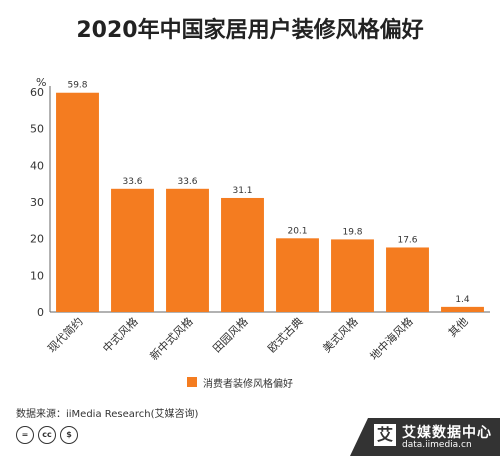 The width and height of the screenshot is (500, 456). I want to click on y-tick-label: 60, so click(37, 92).